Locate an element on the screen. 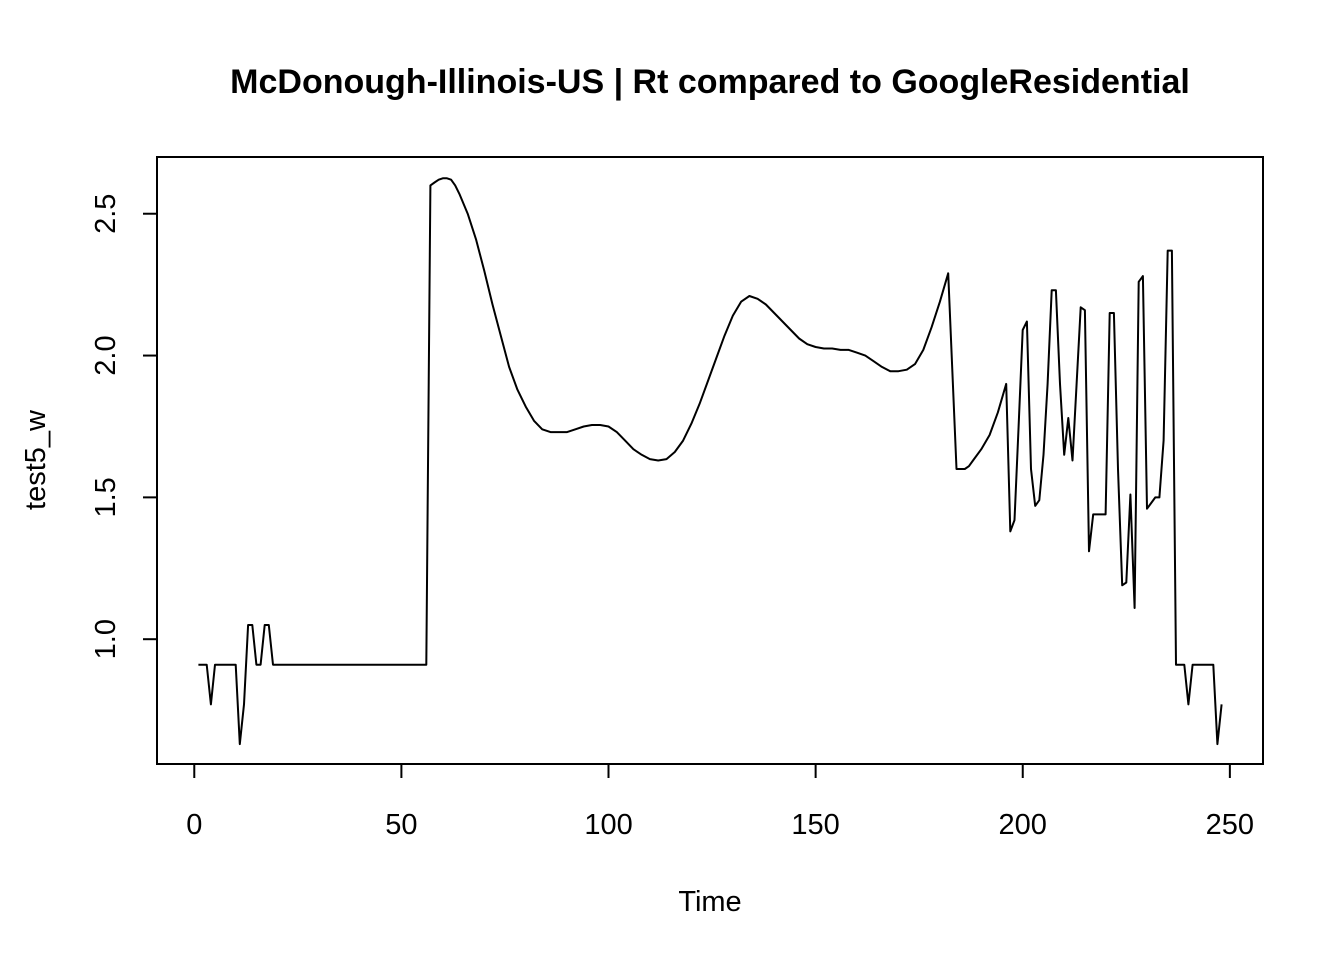  y-tick-label: 2.0 is located at coordinates (106, 355).